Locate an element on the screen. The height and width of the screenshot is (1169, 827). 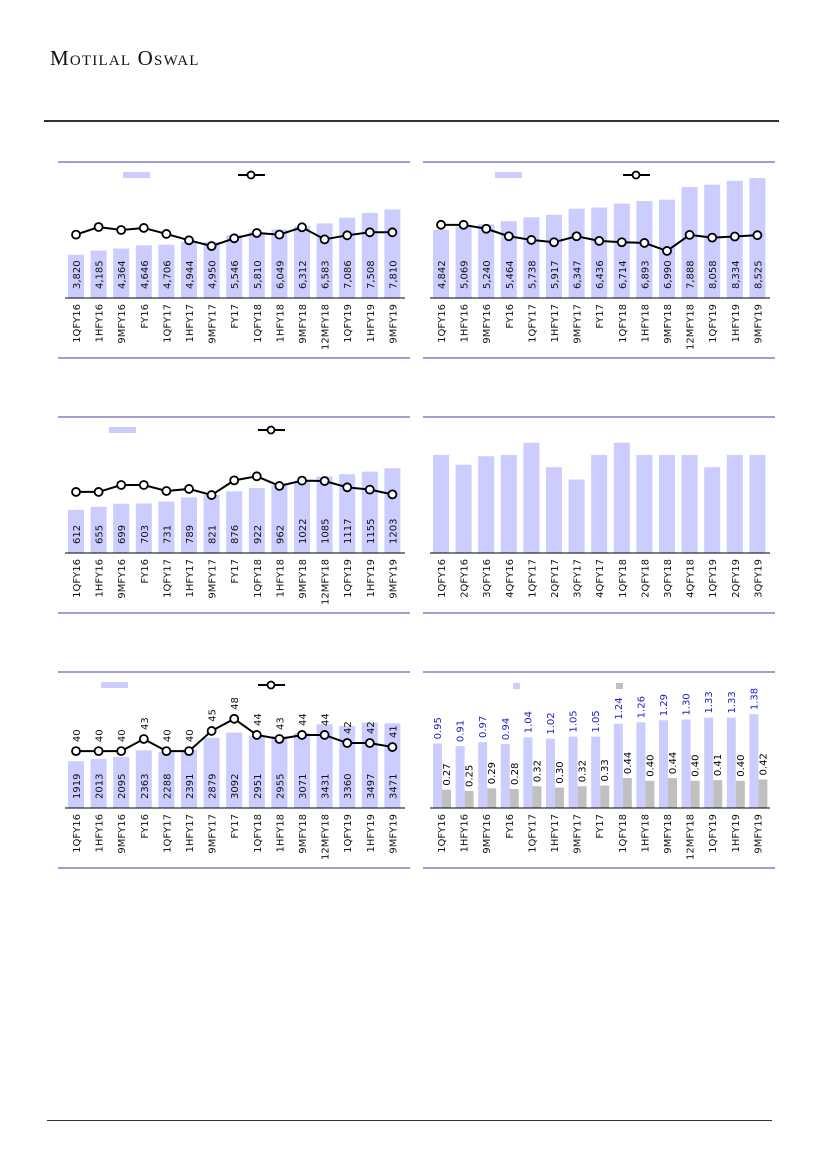
category-tick-label: 9MFY19 is located at coordinates (758, 834).